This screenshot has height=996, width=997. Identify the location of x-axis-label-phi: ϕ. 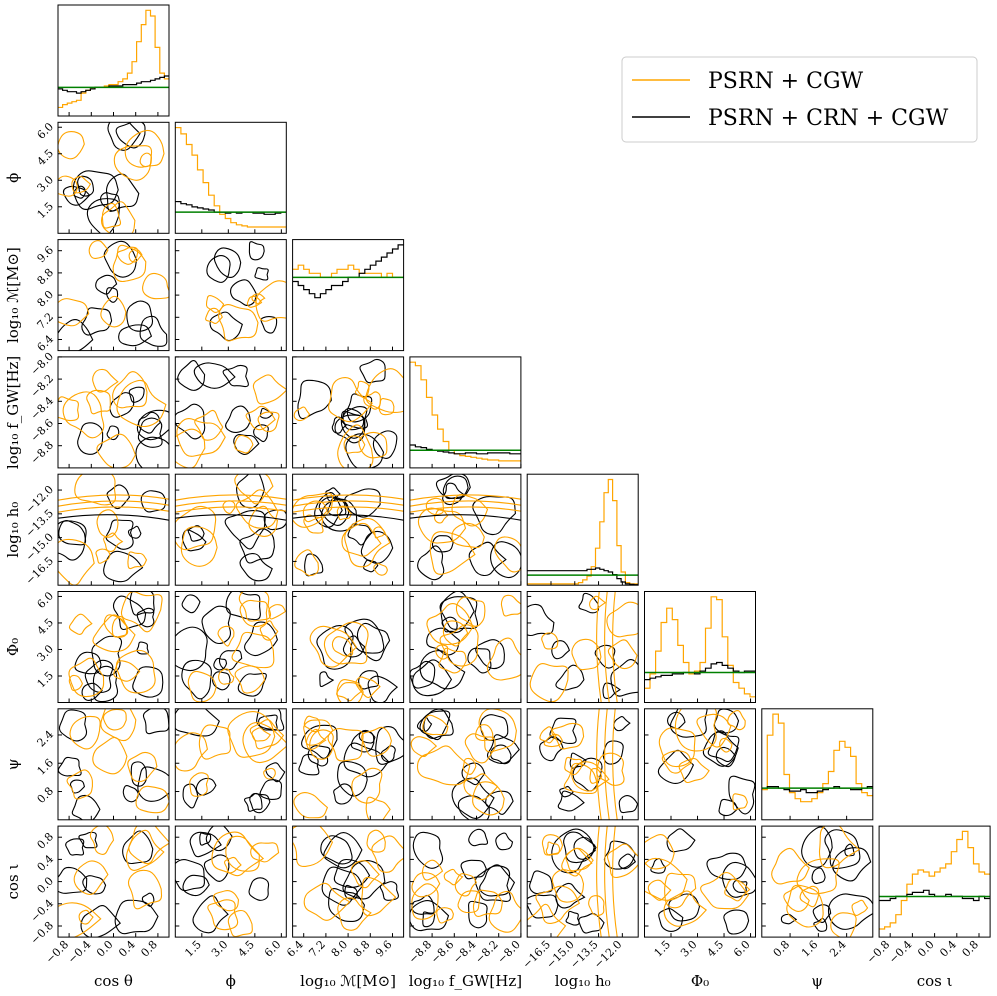
(231, 981).